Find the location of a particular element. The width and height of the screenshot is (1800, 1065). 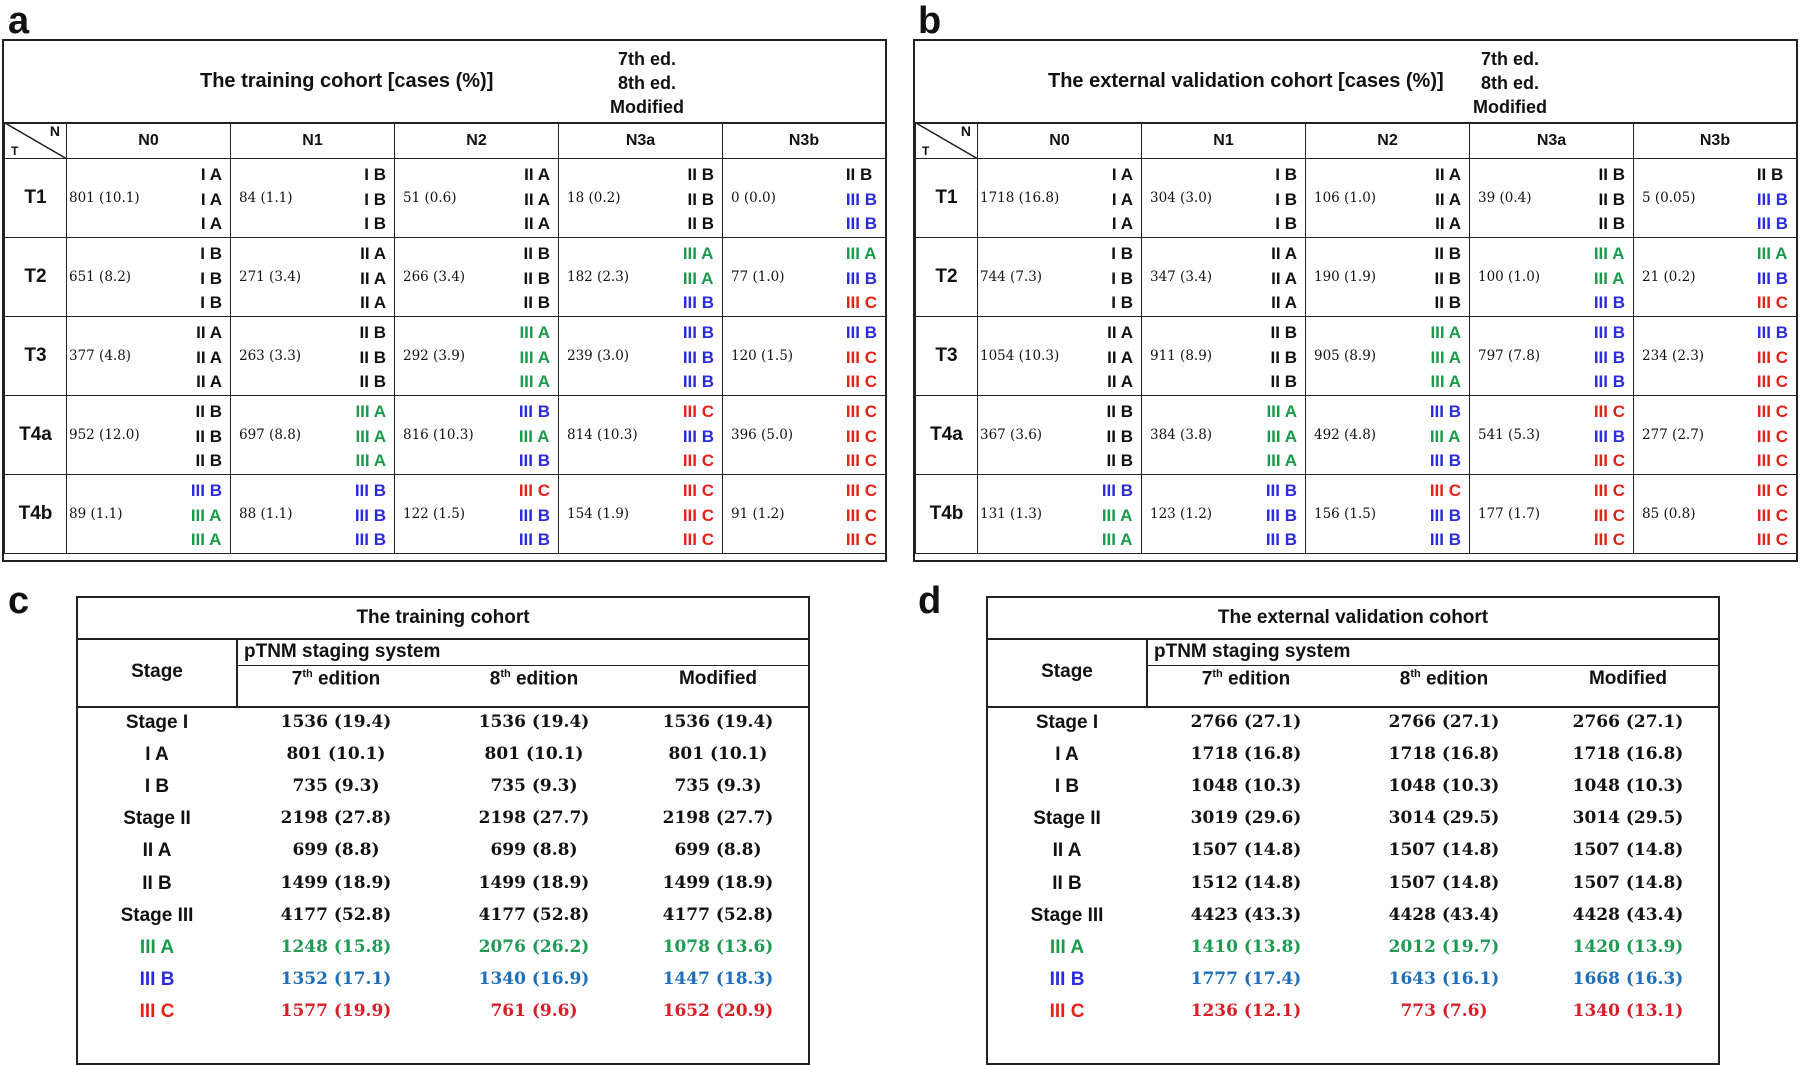

grid-cell: 84 (1.1) I B I B I B is located at coordinates (312, 198).